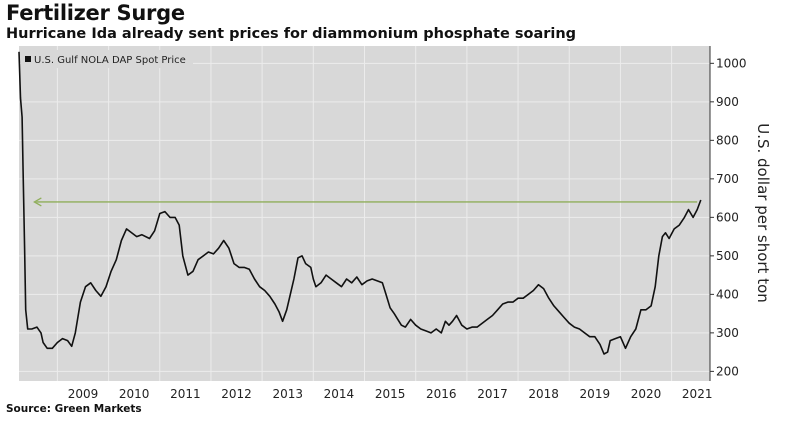 This screenshot has width=788, height=428. What do you see at coordinates (727, 102) in the screenshot?
I see `y-tick-label: 900` at bounding box center [727, 102].